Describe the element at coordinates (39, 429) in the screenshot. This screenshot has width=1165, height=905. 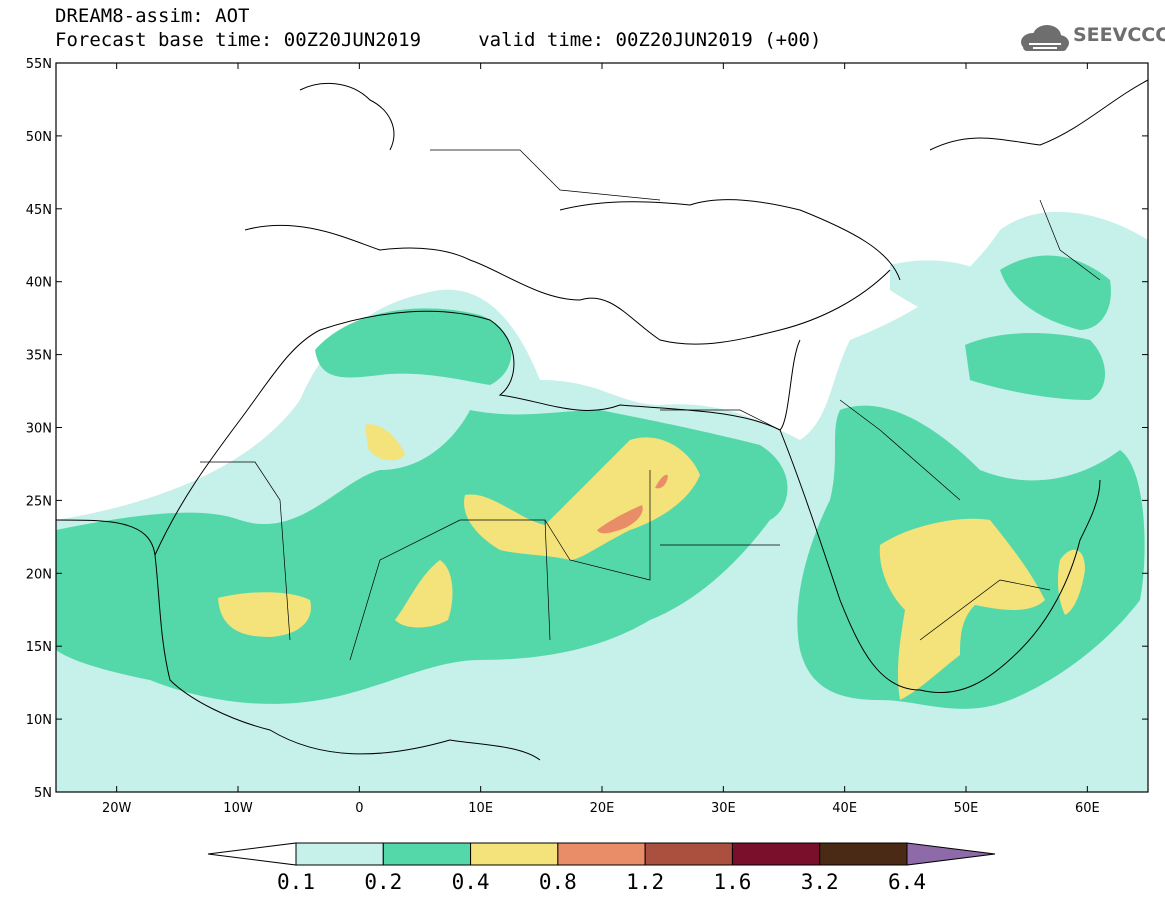
I see `lat-label: 30N` at that location.